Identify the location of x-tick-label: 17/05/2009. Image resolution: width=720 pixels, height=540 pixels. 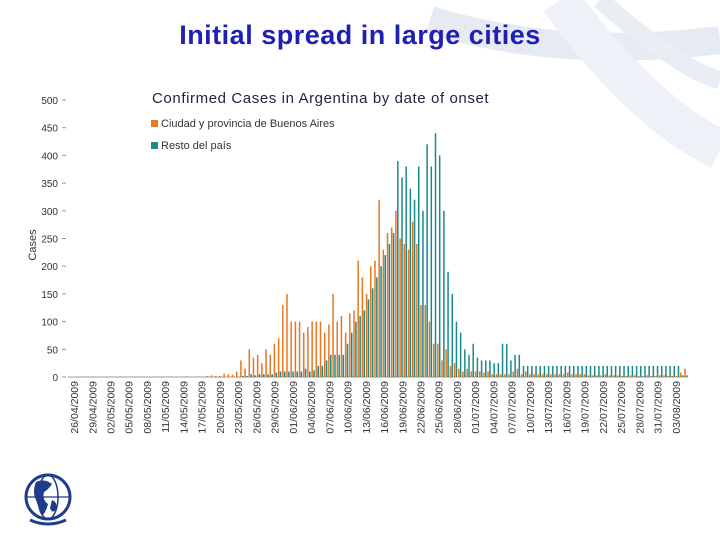
(203, 407).